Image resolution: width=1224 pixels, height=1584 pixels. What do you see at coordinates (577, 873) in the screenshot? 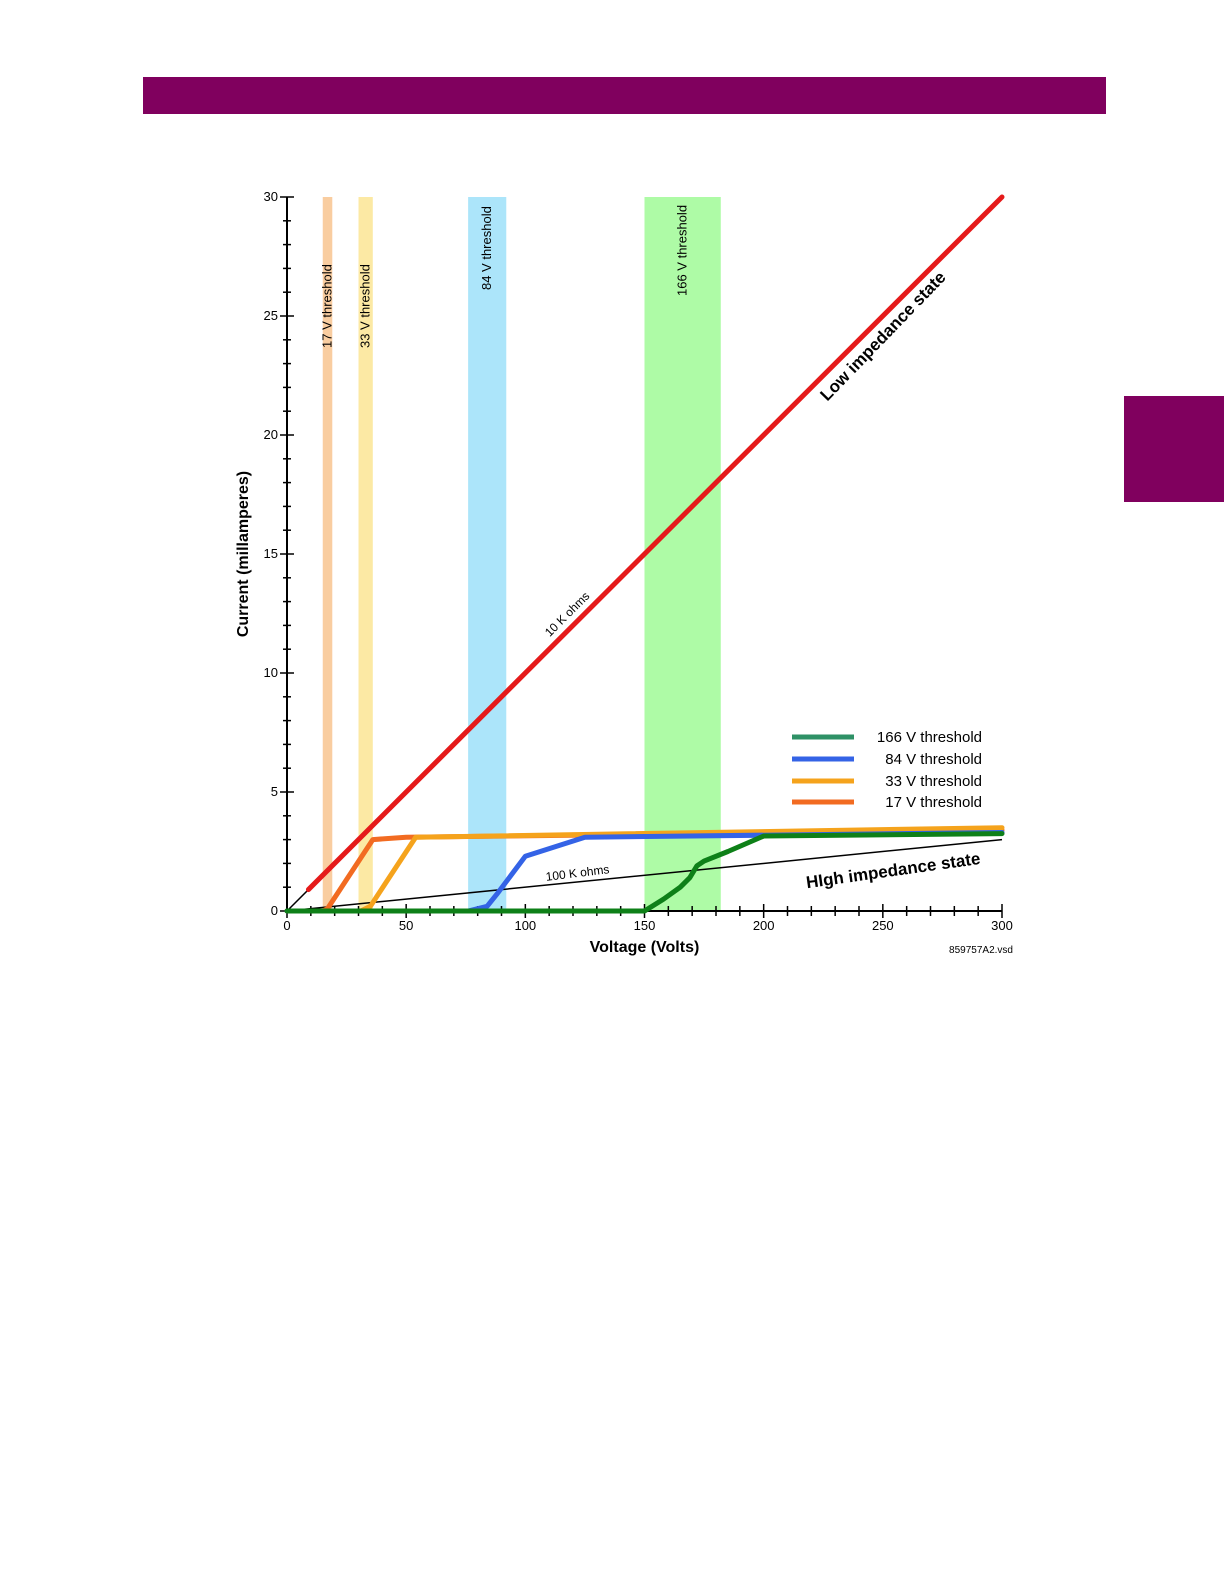
I see `hundred-k-ohms-label: 100 K ohms` at bounding box center [577, 873].